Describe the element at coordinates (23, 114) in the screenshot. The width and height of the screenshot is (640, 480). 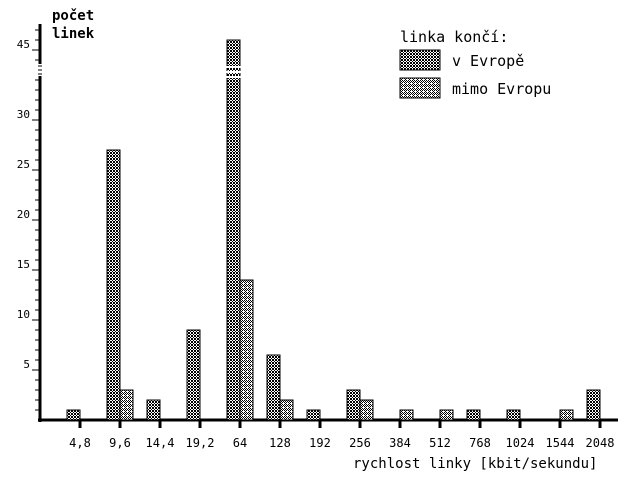
I see `y-tick-label: 30` at that location.